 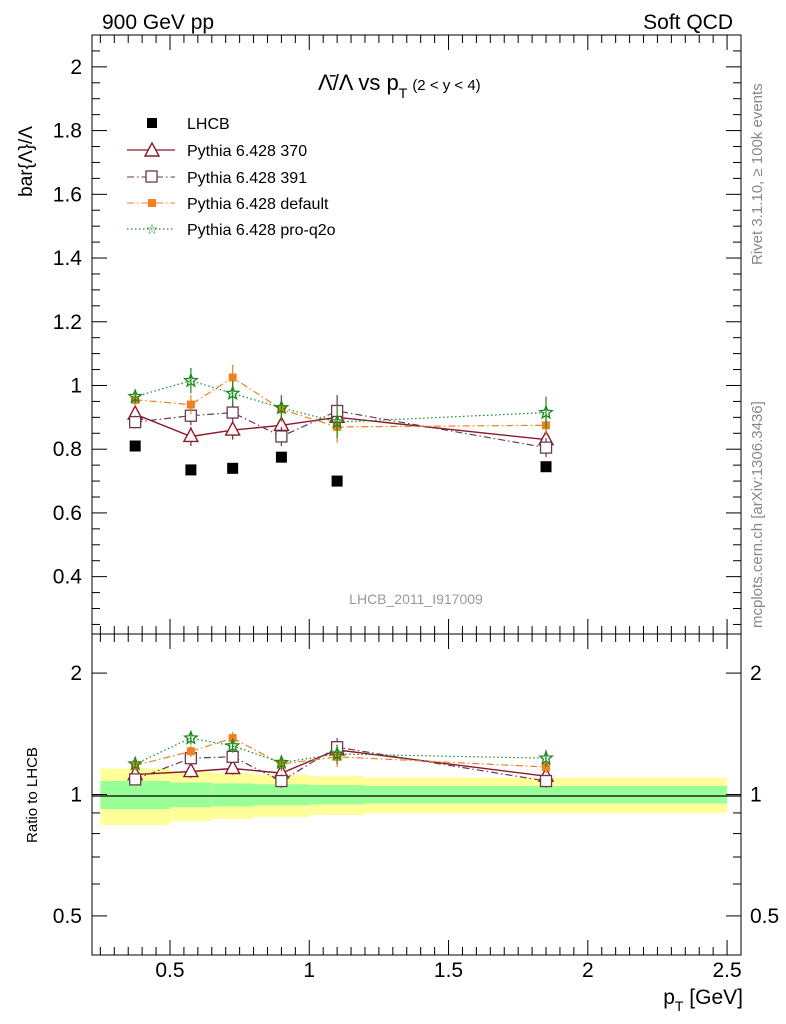 I want to click on x-axis-label-subscript: T, so click(x=679, y=1006).